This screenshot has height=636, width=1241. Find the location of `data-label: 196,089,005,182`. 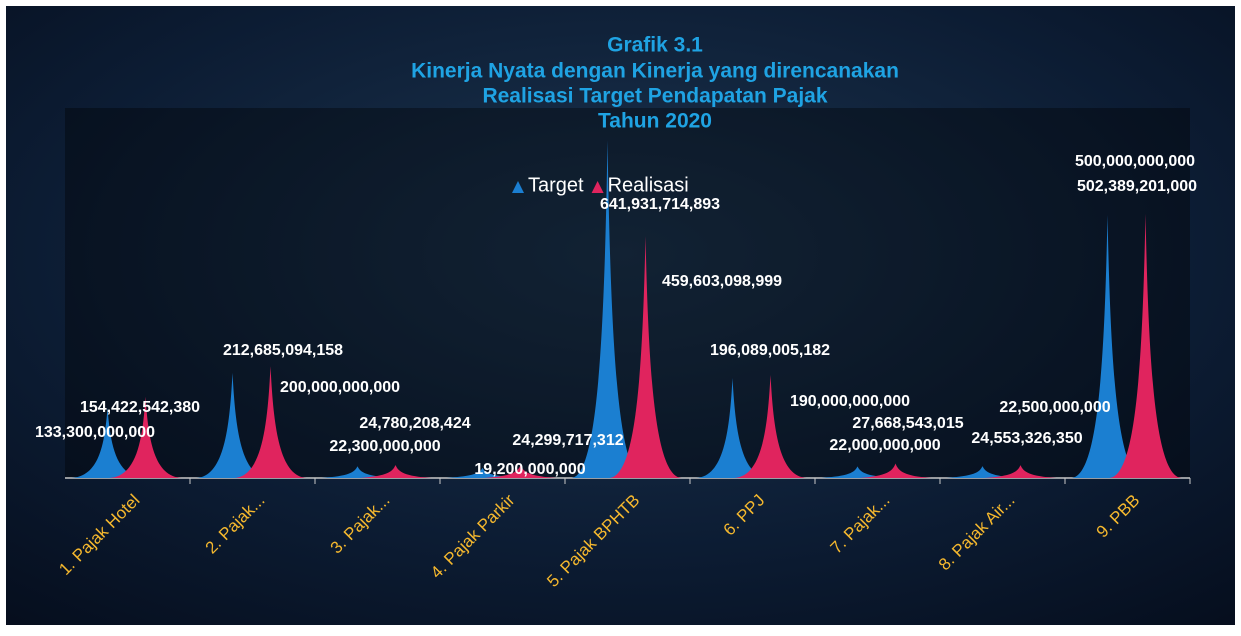

data-label: 196,089,005,182 is located at coordinates (770, 350).